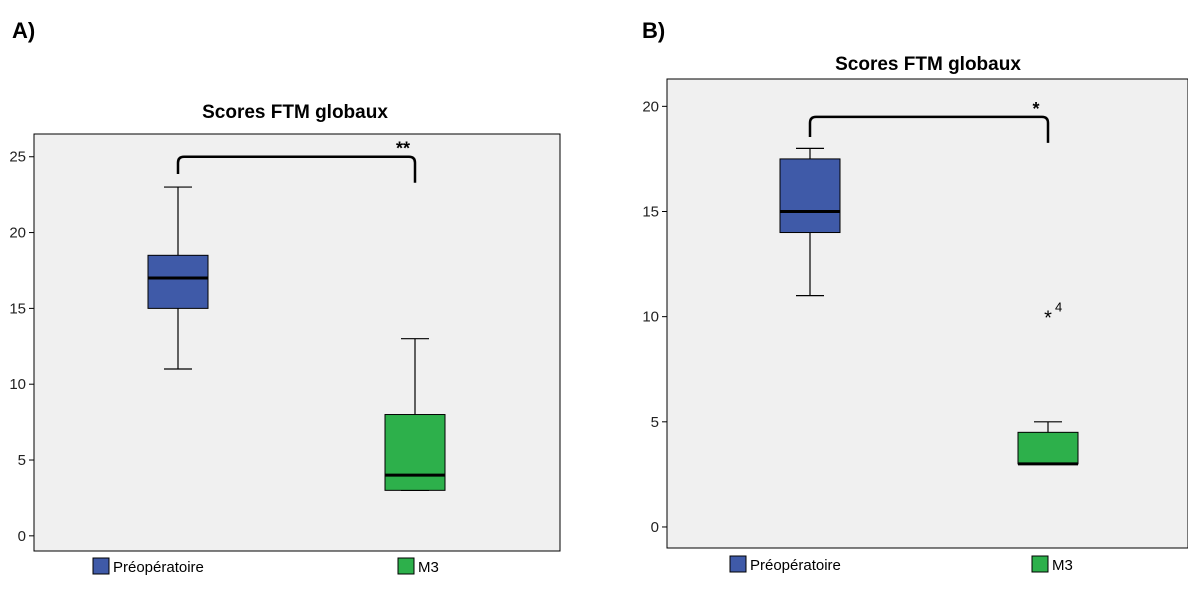 The image size is (1188, 589). What do you see at coordinates (653, 30) in the screenshot?
I see `panel-label: B)` at bounding box center [653, 30].